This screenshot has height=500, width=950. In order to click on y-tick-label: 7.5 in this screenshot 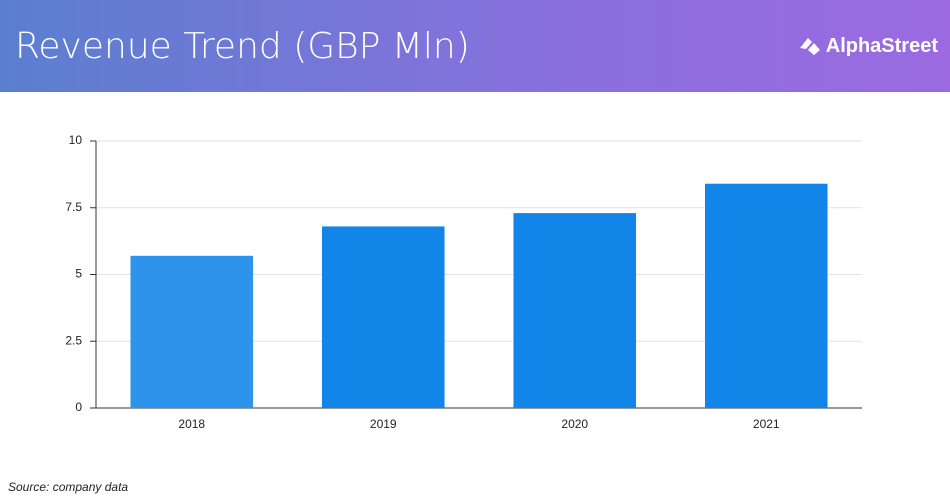, I will do `click(73, 207)`.